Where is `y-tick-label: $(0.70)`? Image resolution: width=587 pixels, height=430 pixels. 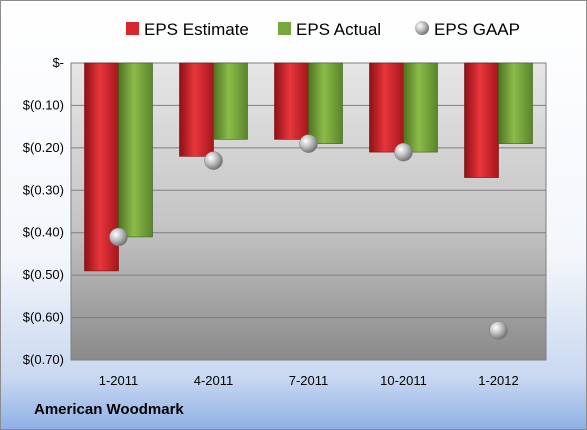 y-tick-label: $(0.70) is located at coordinates (43, 359).